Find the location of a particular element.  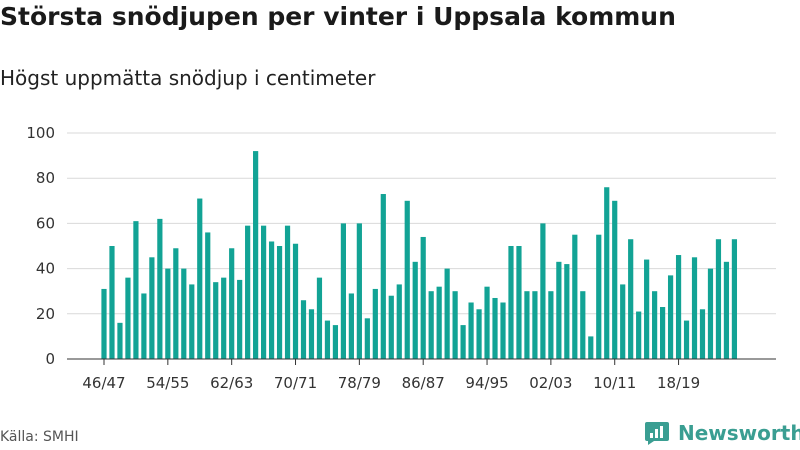

bar: 98/99: 50 is located at coordinates (519, 302).